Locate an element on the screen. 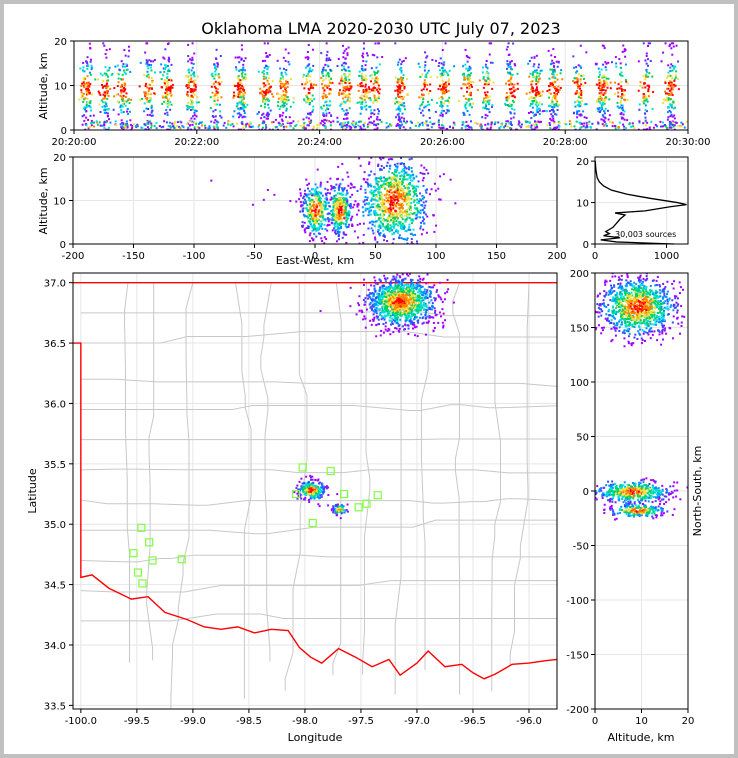  map-source is located at coordinates (422, 286).